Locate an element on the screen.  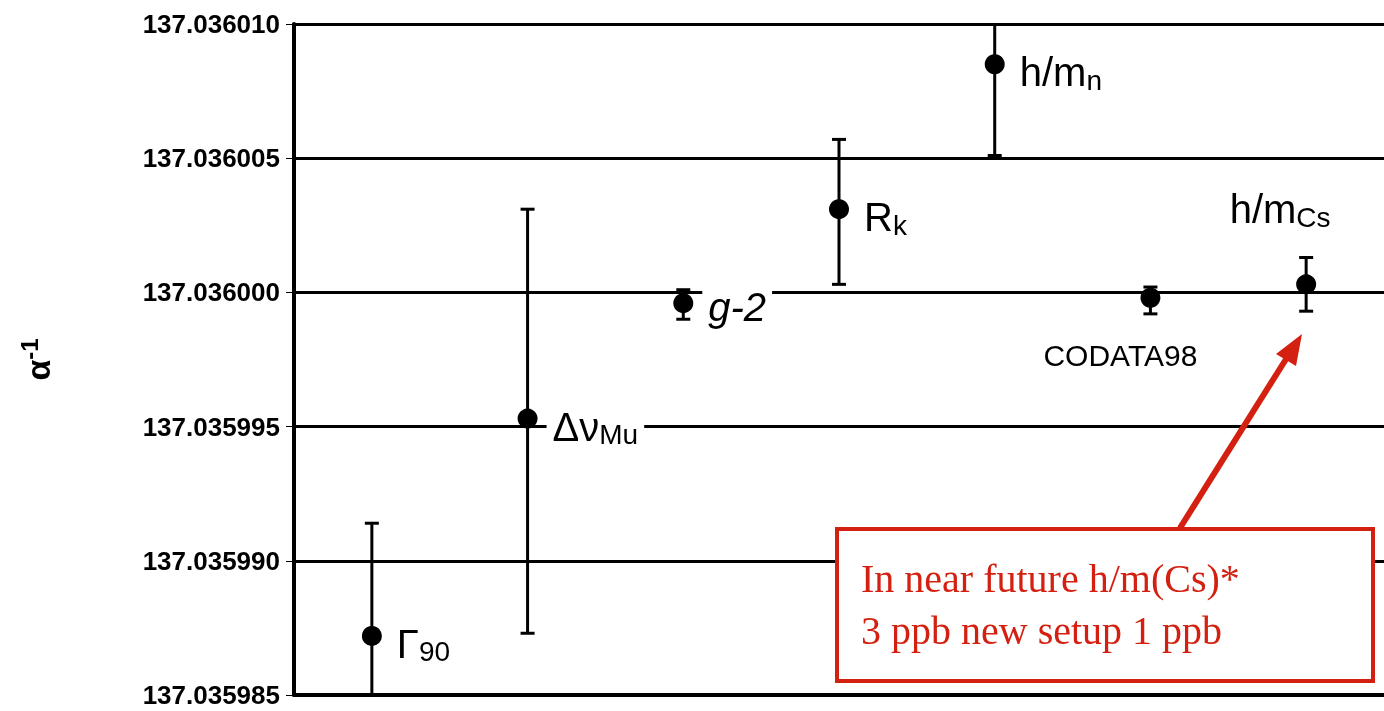
y-axis-title: α-1 is located at coordinates (36, 359).